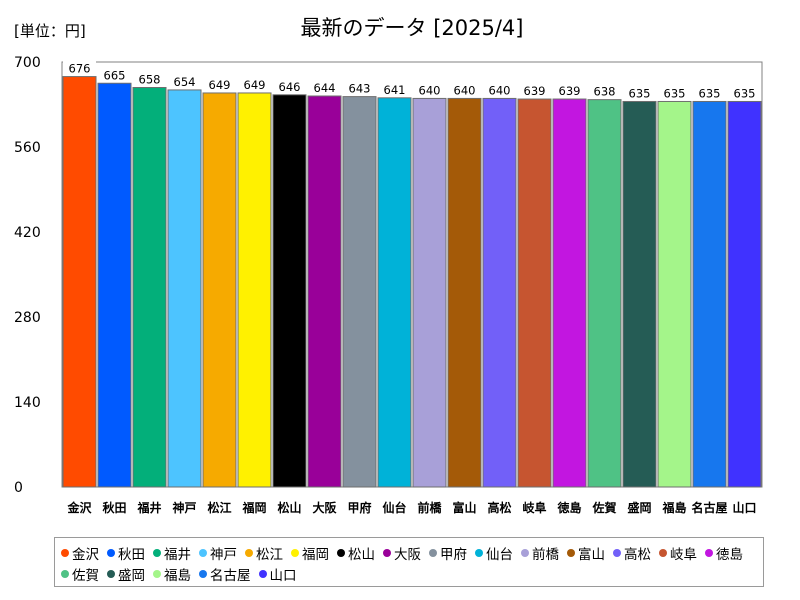  What do you see at coordinates (359, 292) in the screenshot?
I see `bar-甲府` at bounding box center [359, 292].